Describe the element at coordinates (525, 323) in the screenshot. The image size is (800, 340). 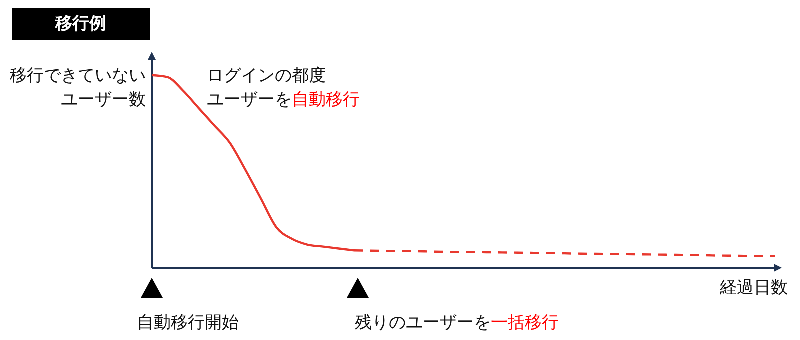
I see `text: 一括移行` at that location.